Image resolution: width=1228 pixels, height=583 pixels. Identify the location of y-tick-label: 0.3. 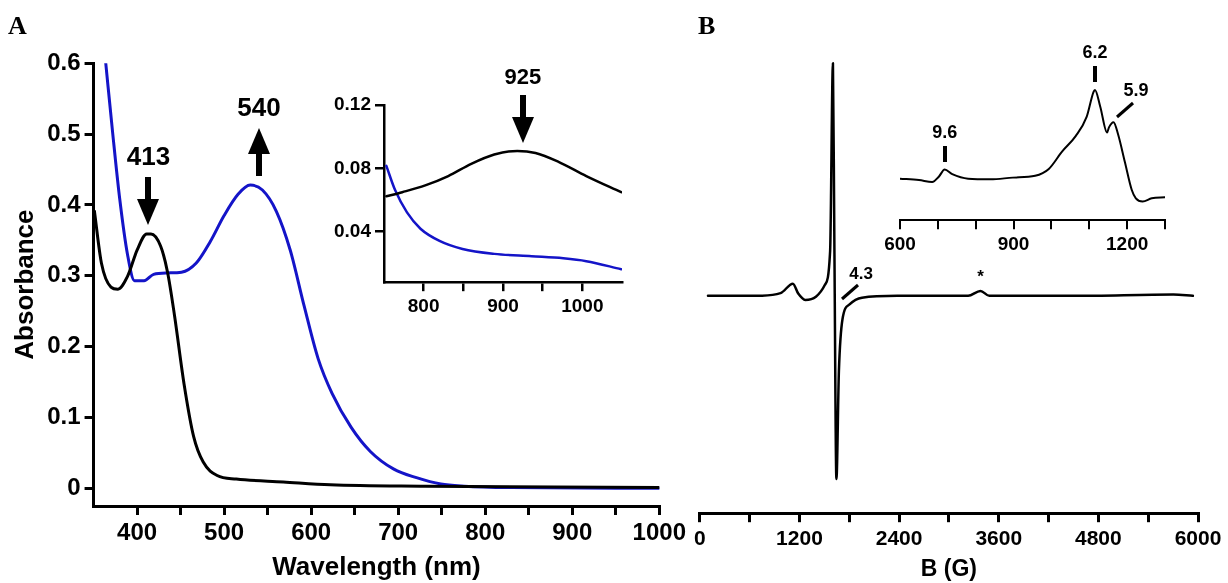
(64, 274).